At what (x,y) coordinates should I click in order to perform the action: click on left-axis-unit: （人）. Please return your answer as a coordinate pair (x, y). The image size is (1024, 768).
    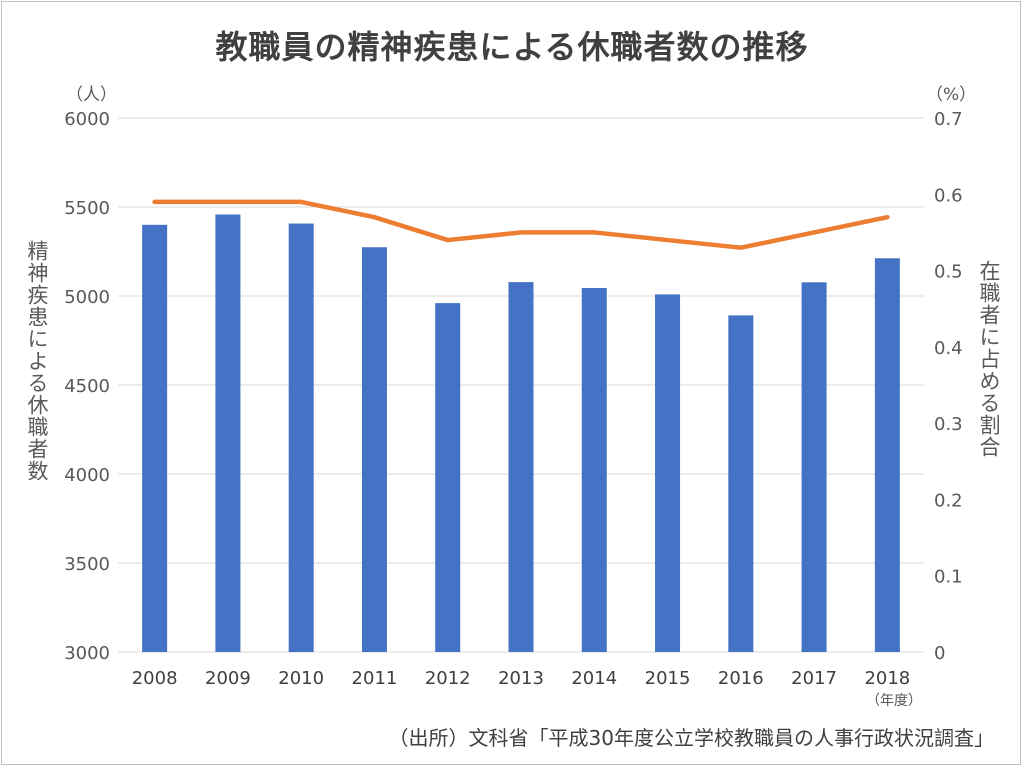
    Looking at the image, I should click on (91, 95).